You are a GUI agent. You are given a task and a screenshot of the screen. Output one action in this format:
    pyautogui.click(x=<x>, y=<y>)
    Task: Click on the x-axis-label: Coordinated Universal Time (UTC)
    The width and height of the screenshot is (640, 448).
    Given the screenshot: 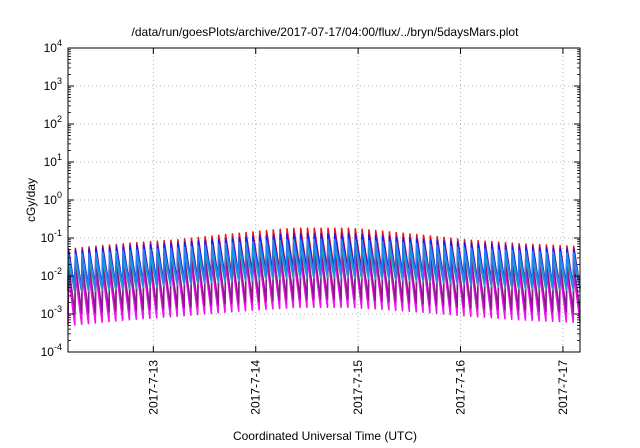 What is the action you would take?
    pyautogui.click(x=325, y=436)
    